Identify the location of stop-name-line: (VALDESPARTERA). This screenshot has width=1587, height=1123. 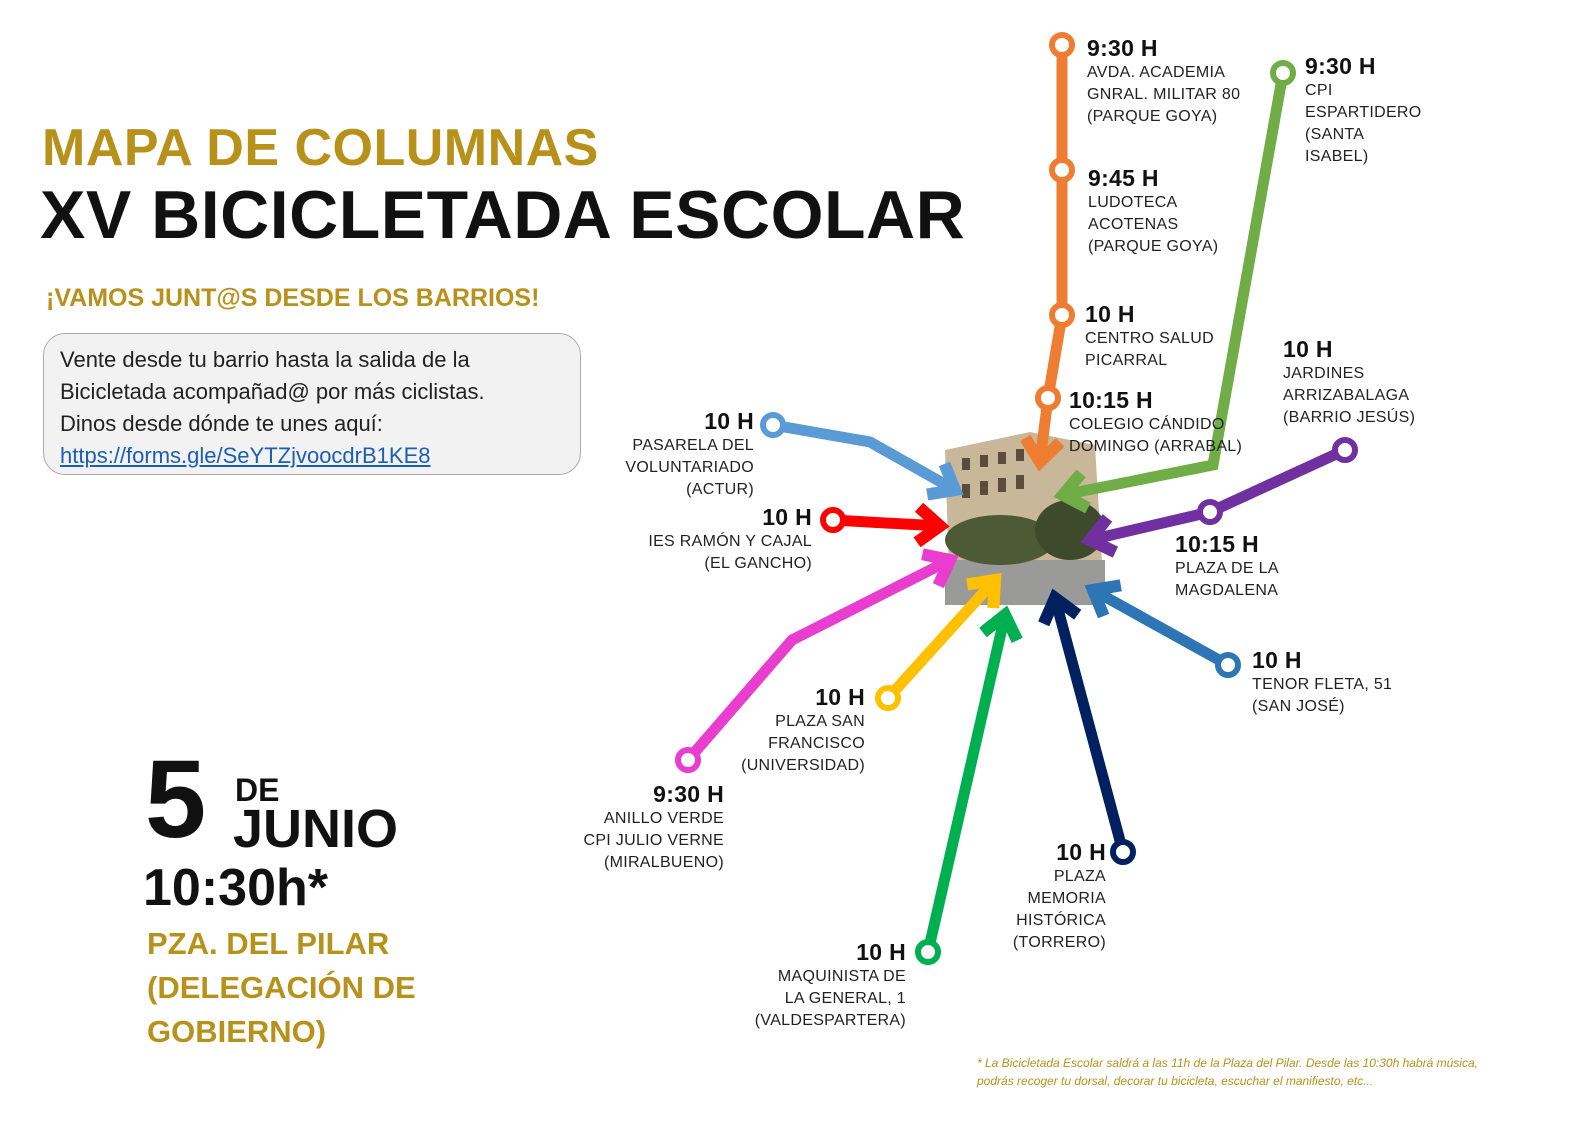
(830, 1020).